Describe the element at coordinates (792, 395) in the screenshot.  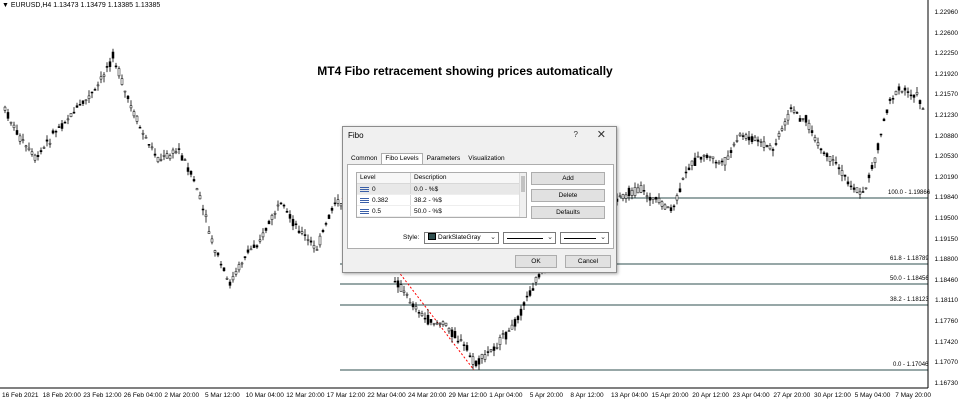
I see `time-tick-label: 27 Apr 20:00` at that location.